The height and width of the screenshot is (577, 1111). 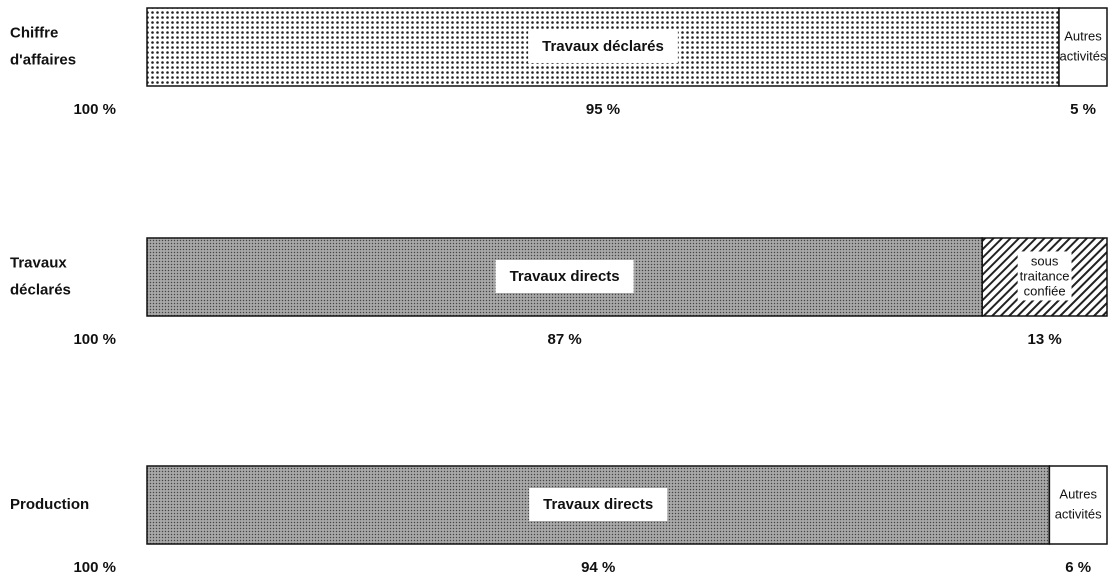 What do you see at coordinates (564, 339) in the screenshot?
I see `value-label: 87 %` at bounding box center [564, 339].